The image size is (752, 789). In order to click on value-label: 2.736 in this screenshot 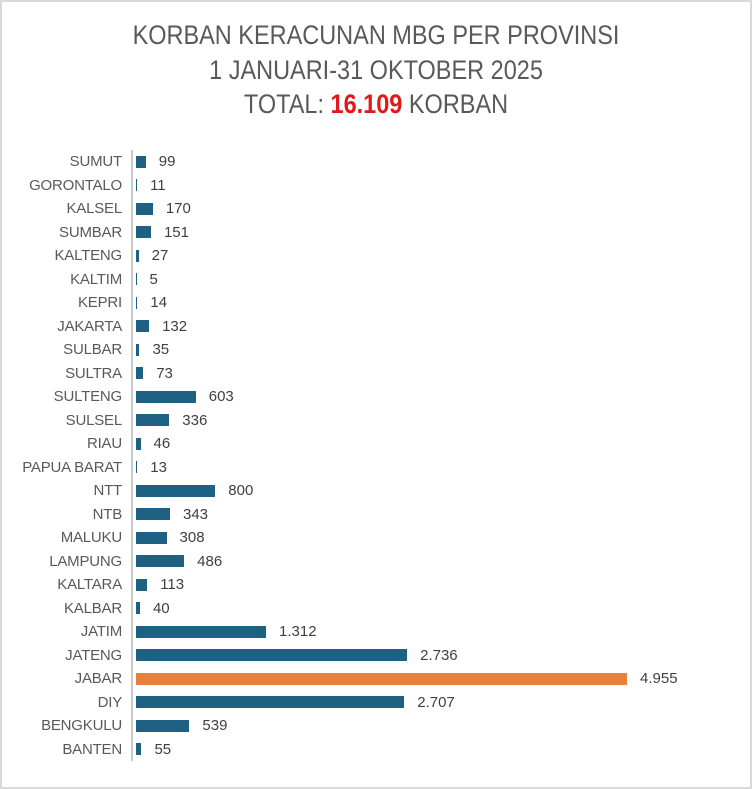, I will do `click(439, 655)`.